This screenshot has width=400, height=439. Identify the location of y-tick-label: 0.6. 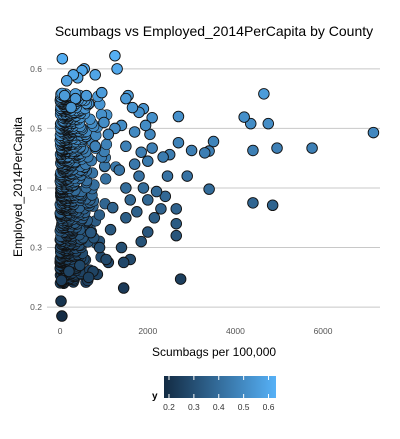
(36, 69).